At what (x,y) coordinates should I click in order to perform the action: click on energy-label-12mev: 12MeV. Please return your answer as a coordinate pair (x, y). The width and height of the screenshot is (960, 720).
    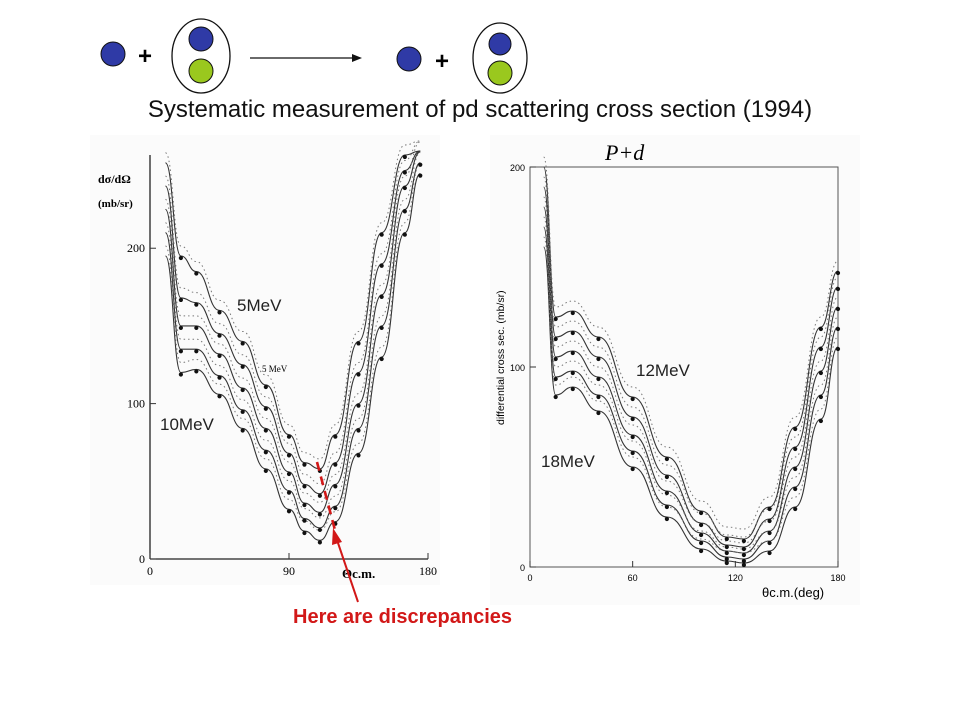
    Looking at the image, I should click on (663, 370).